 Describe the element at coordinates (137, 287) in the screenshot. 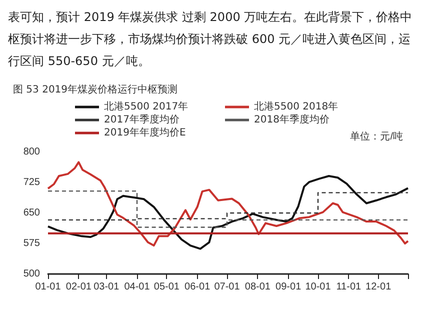

I see `x-tick-label: 04-01` at that location.